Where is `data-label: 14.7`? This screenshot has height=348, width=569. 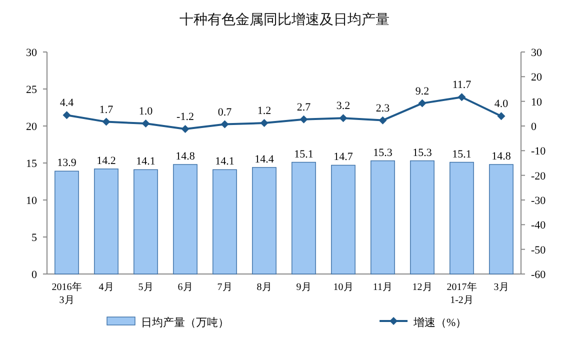 data-label: 14.7 is located at coordinates (344, 157).